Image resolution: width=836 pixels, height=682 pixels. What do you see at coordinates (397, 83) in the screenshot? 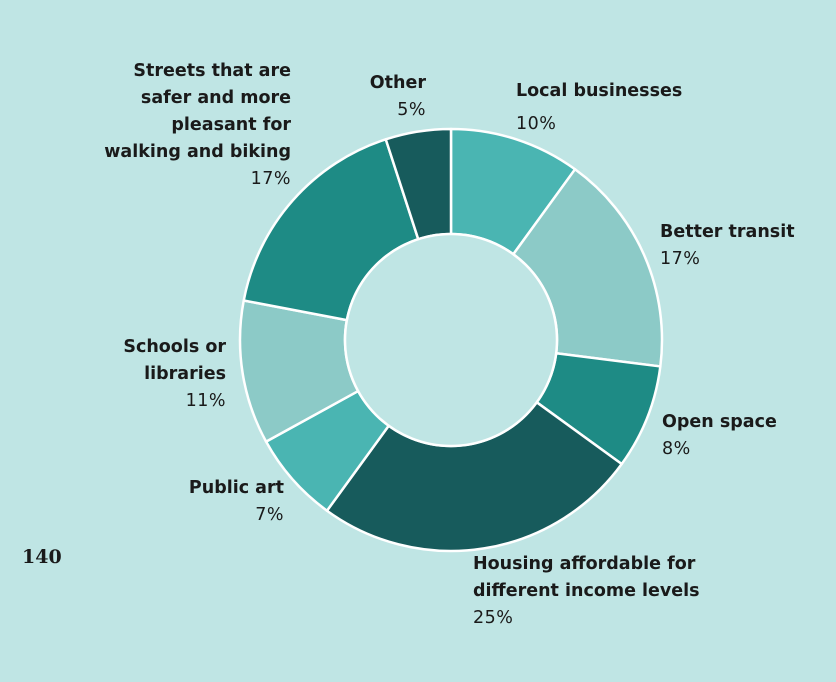
I see `slice-name: Other` at bounding box center [397, 83].